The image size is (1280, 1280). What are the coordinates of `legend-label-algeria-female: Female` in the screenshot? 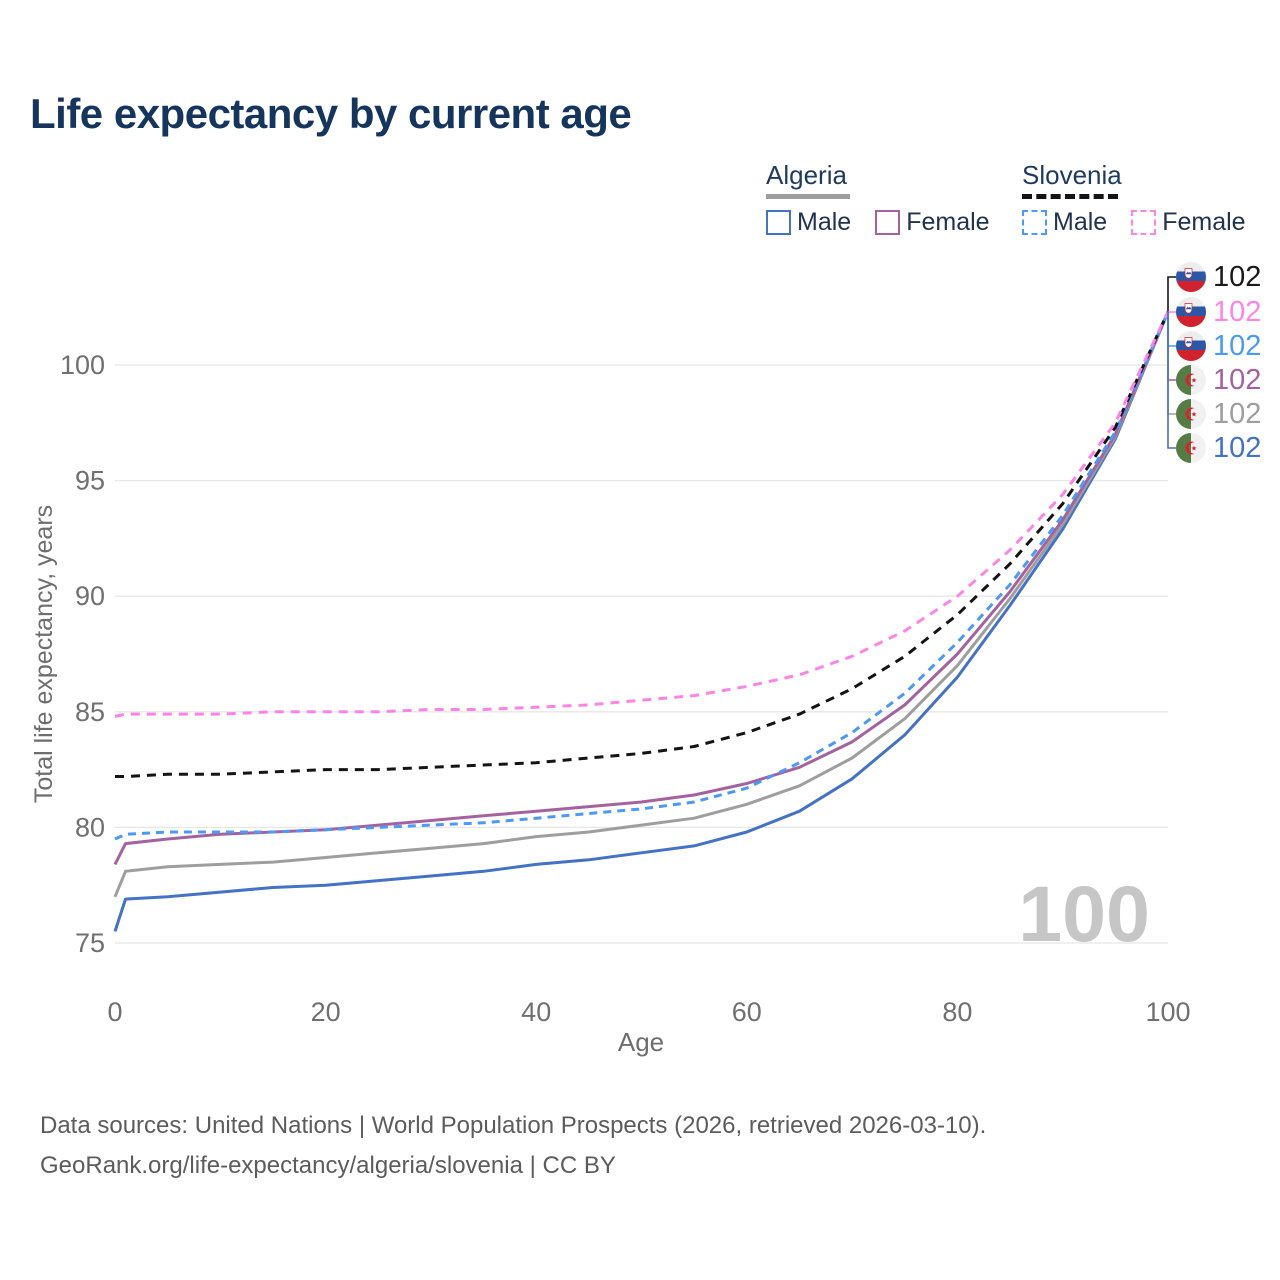 It's located at (948, 222).